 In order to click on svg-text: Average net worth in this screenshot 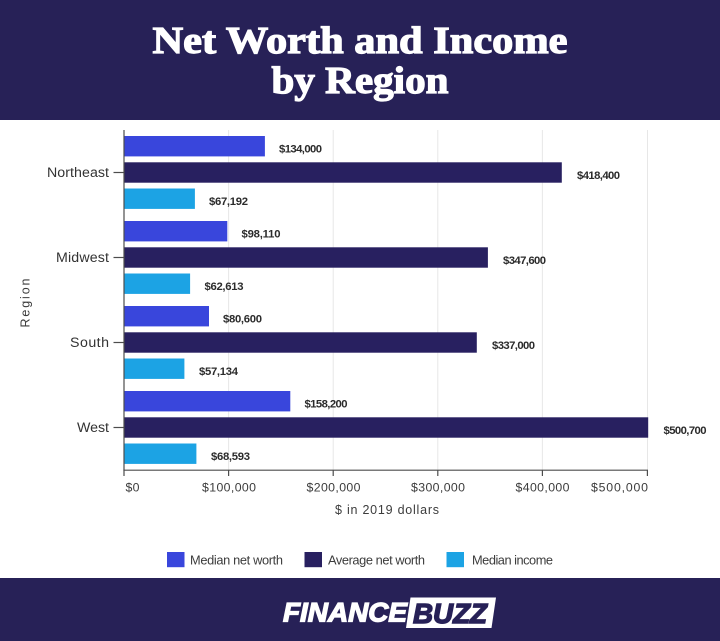, I will do `click(376, 560)`.